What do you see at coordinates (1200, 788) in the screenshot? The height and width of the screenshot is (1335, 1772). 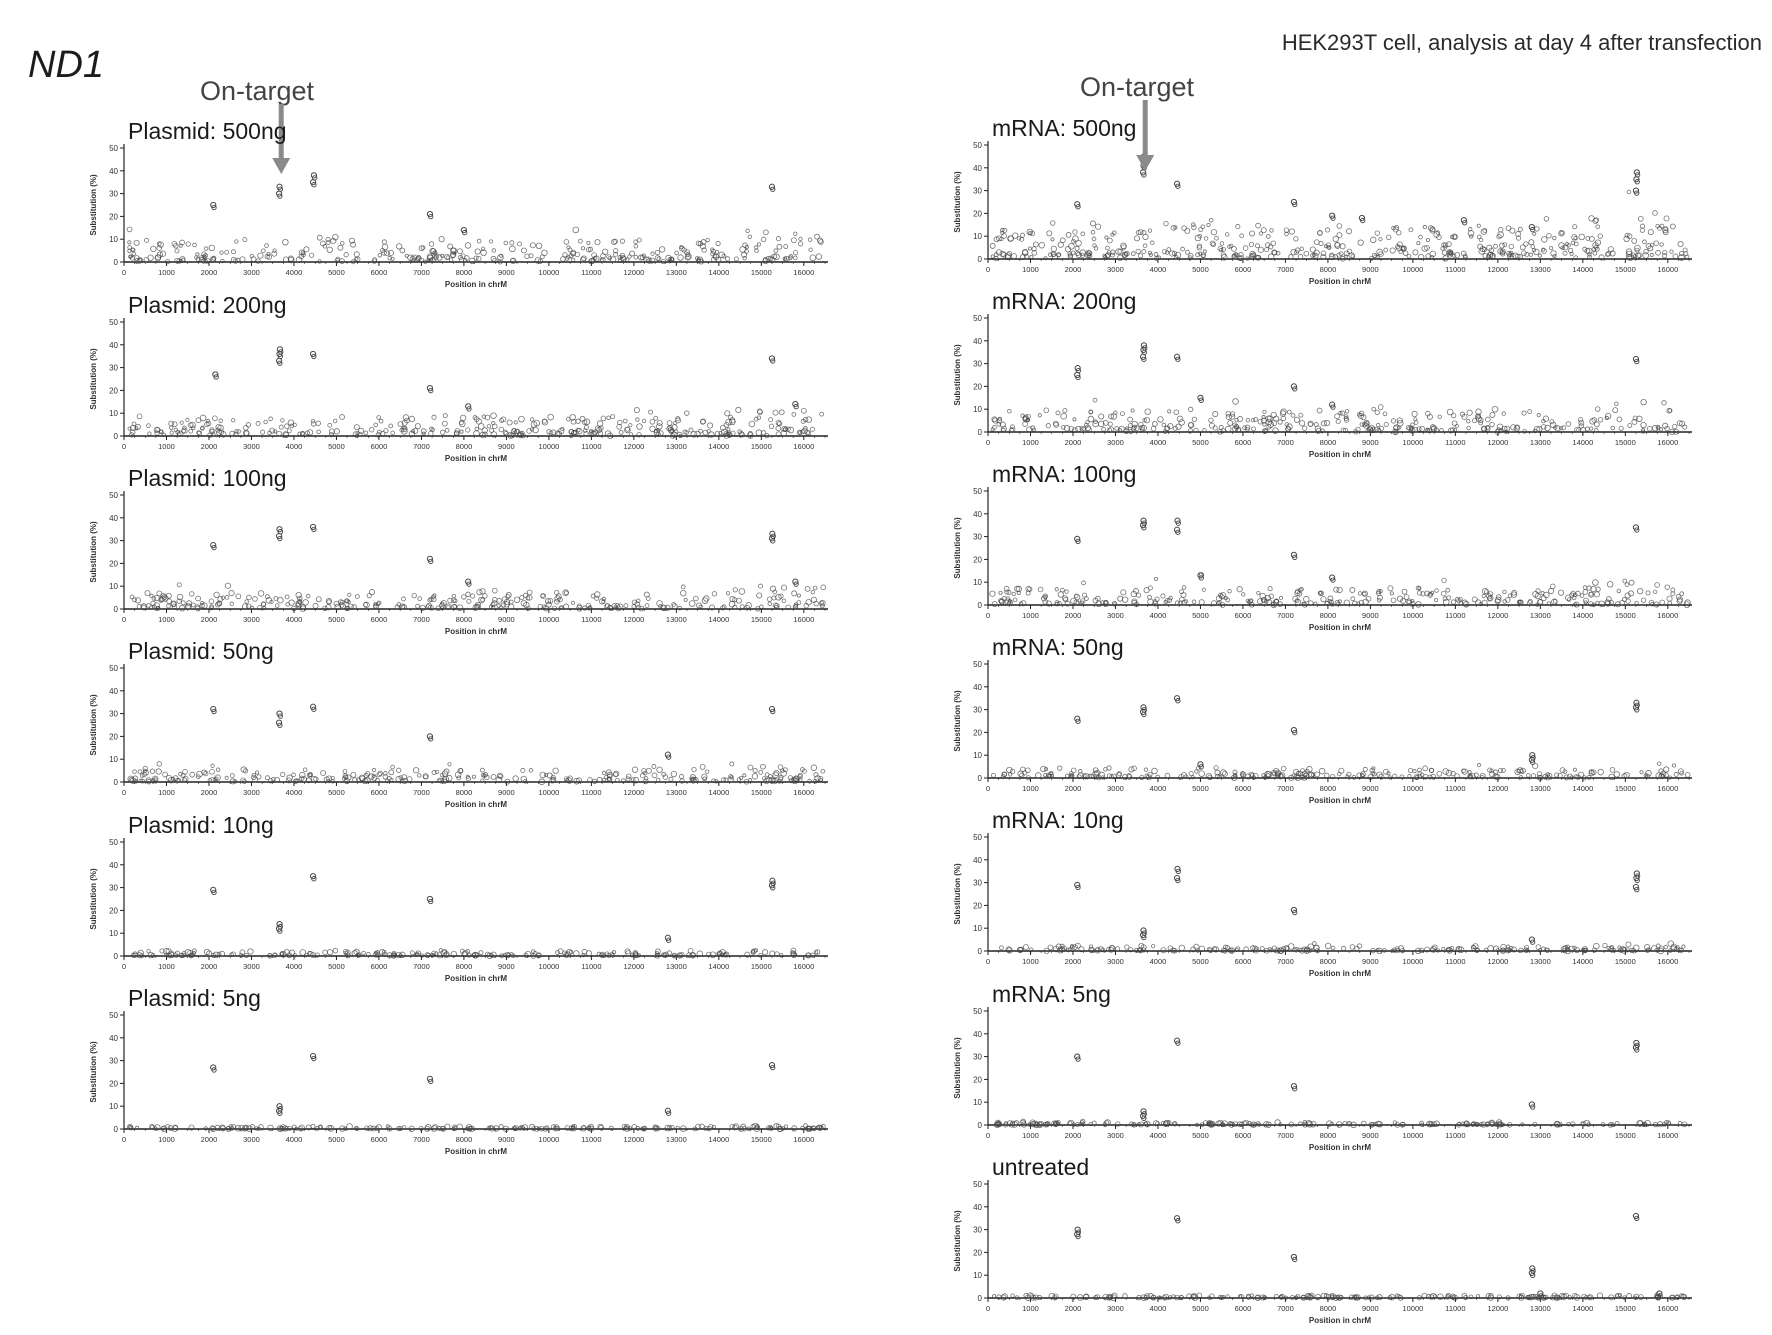 I see `x-tick-label: 5000` at bounding box center [1200, 788].